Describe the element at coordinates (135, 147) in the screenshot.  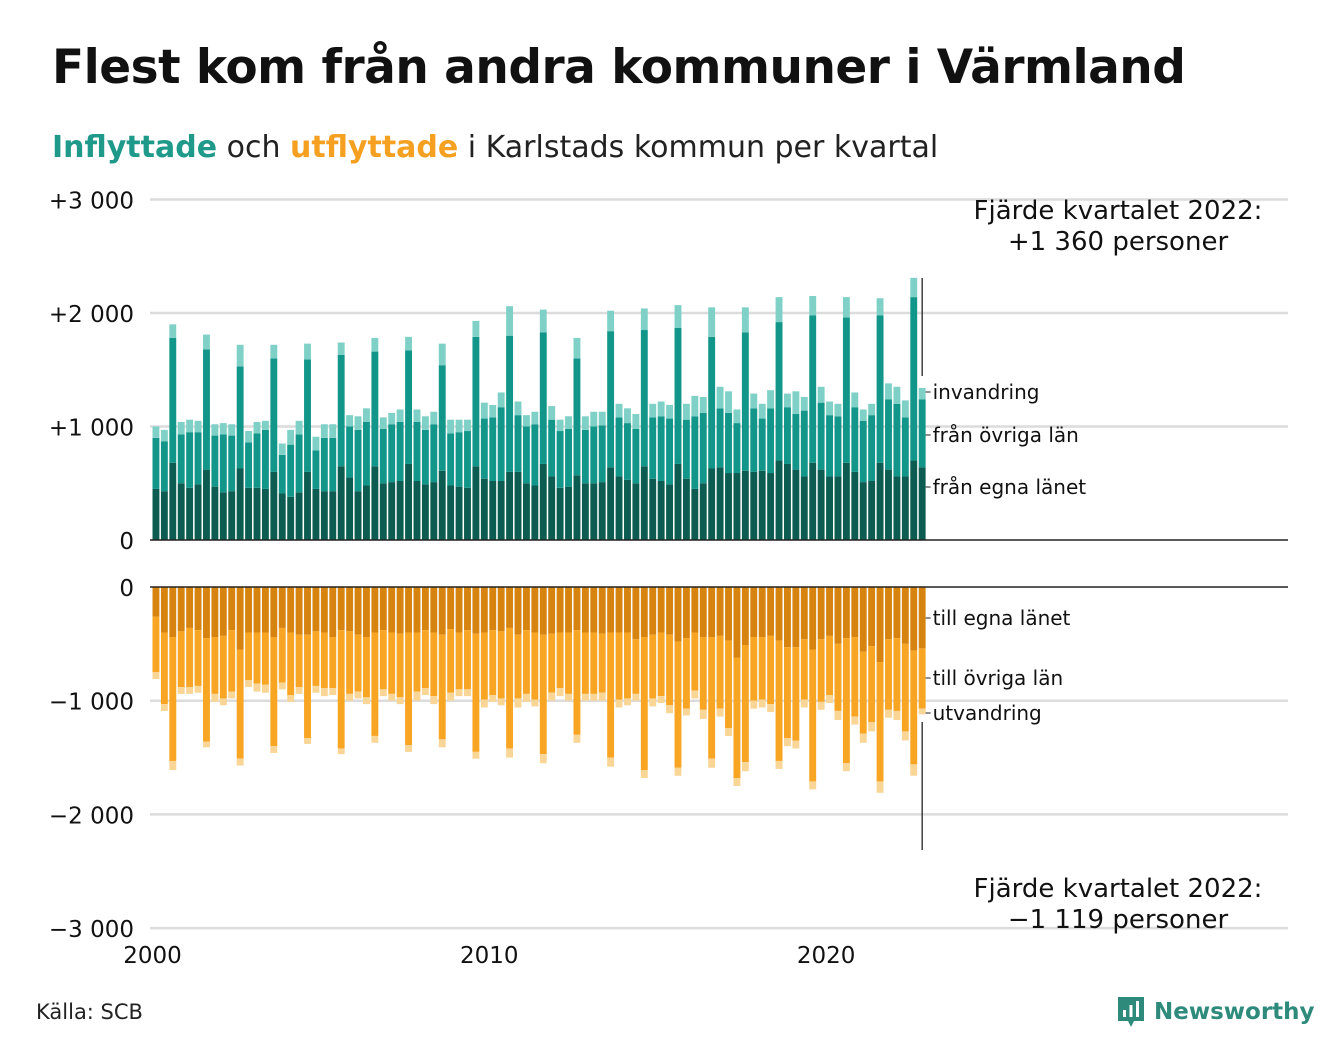
I see `subtitle-inflyttade: Inflyttade` at that location.